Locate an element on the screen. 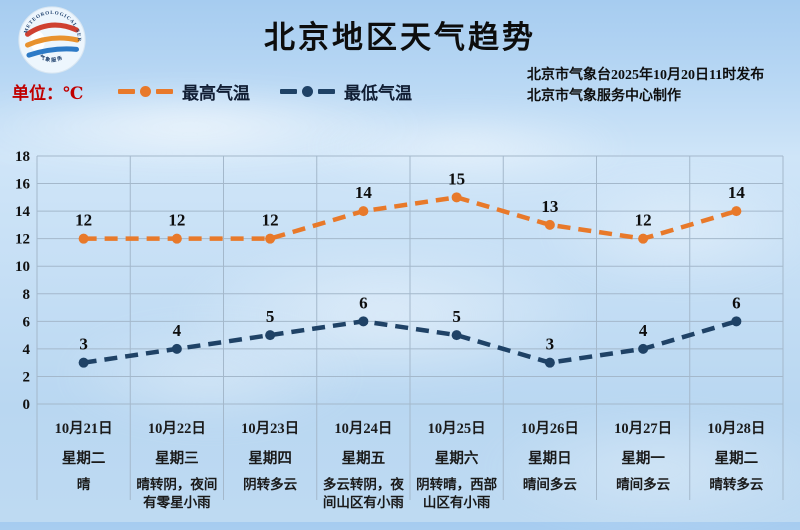 The height and width of the screenshot is (530, 800). x-label-column: 10月21日 星期二晴 is located at coordinates (83, 458).